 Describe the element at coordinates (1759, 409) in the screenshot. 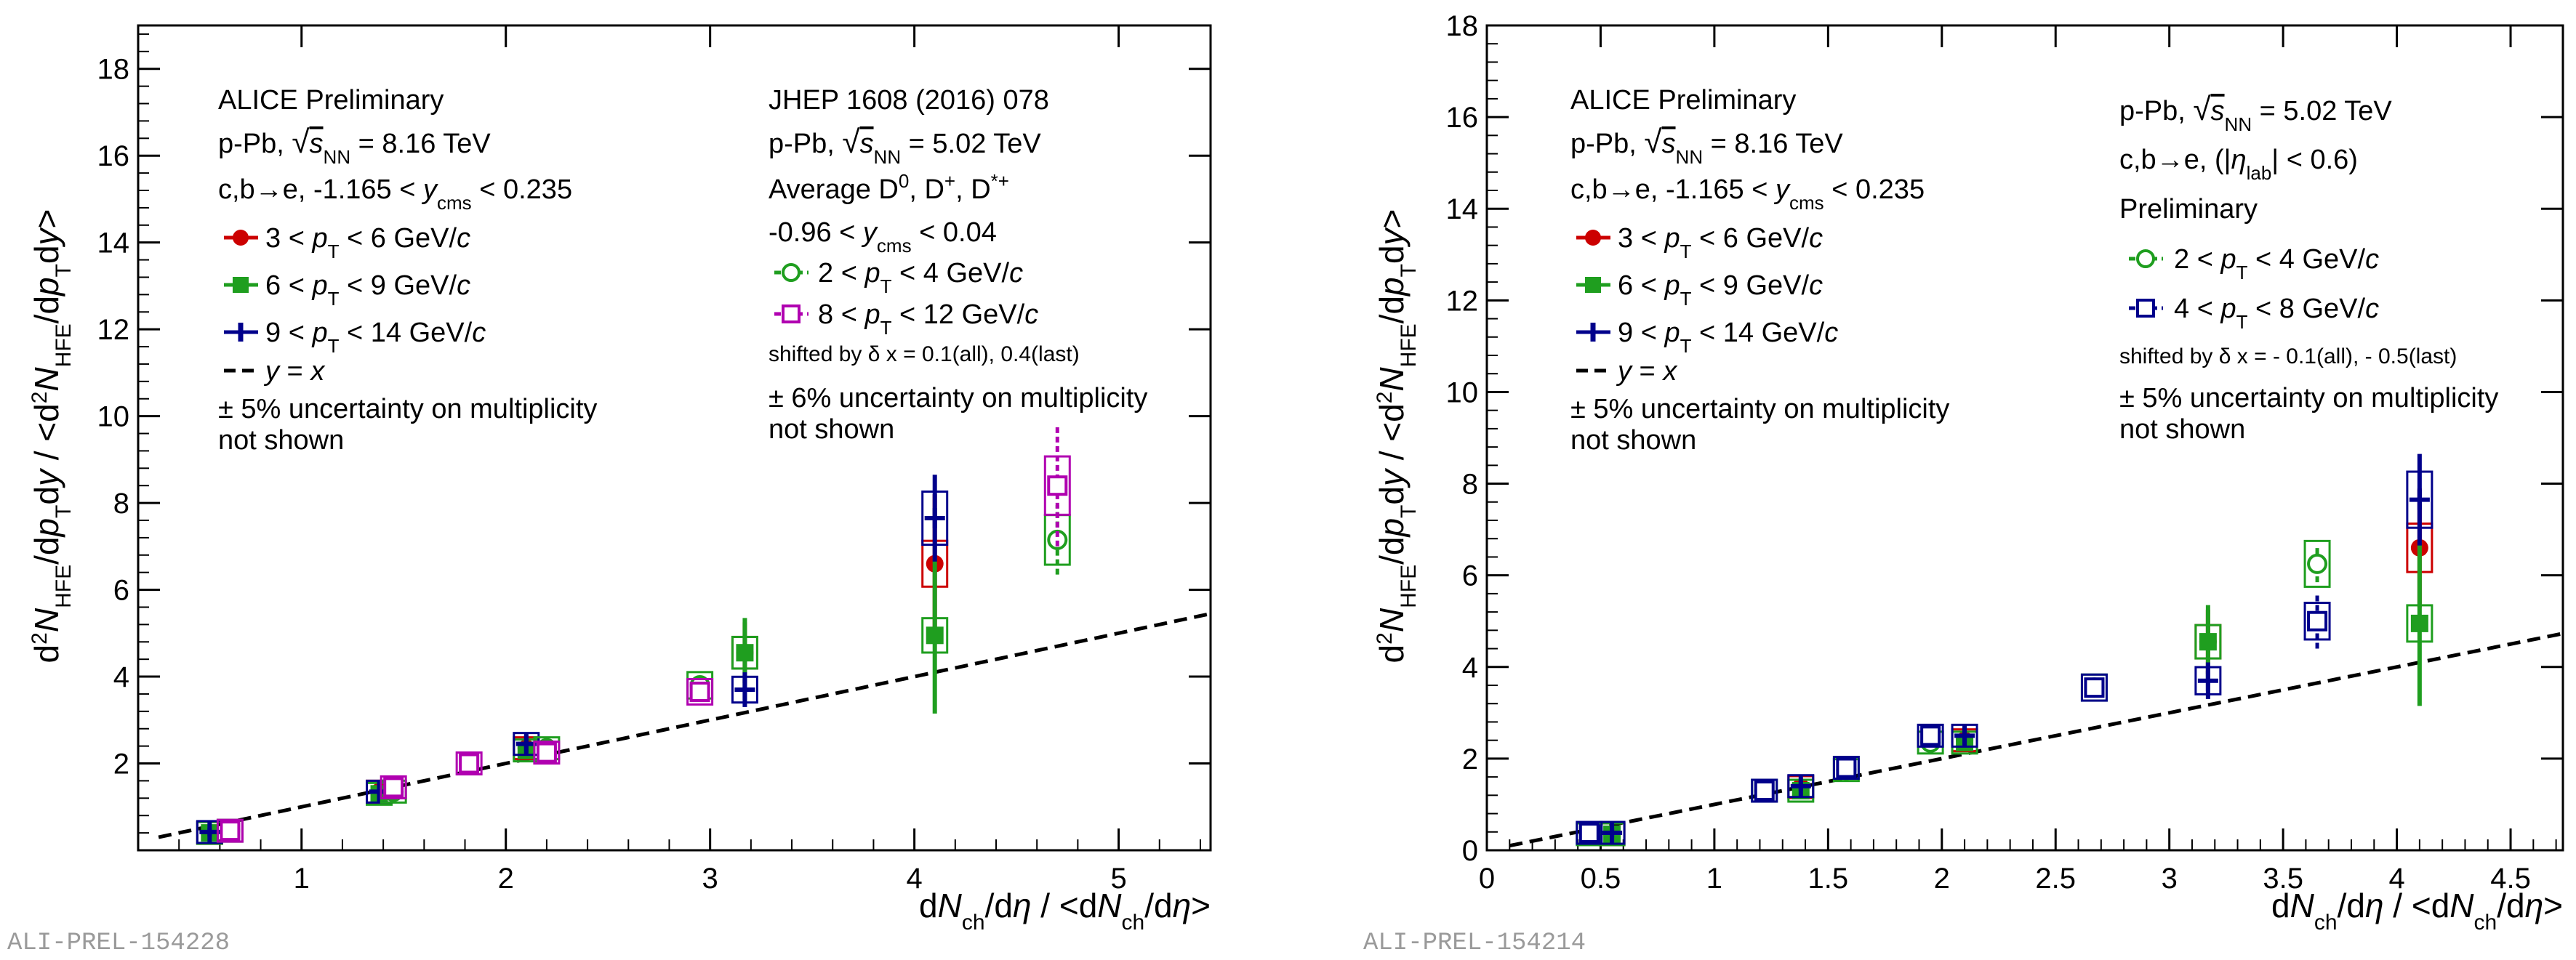

I see `right-legend-note-1: ± 5% uncertainty on multiplicity` at that location.